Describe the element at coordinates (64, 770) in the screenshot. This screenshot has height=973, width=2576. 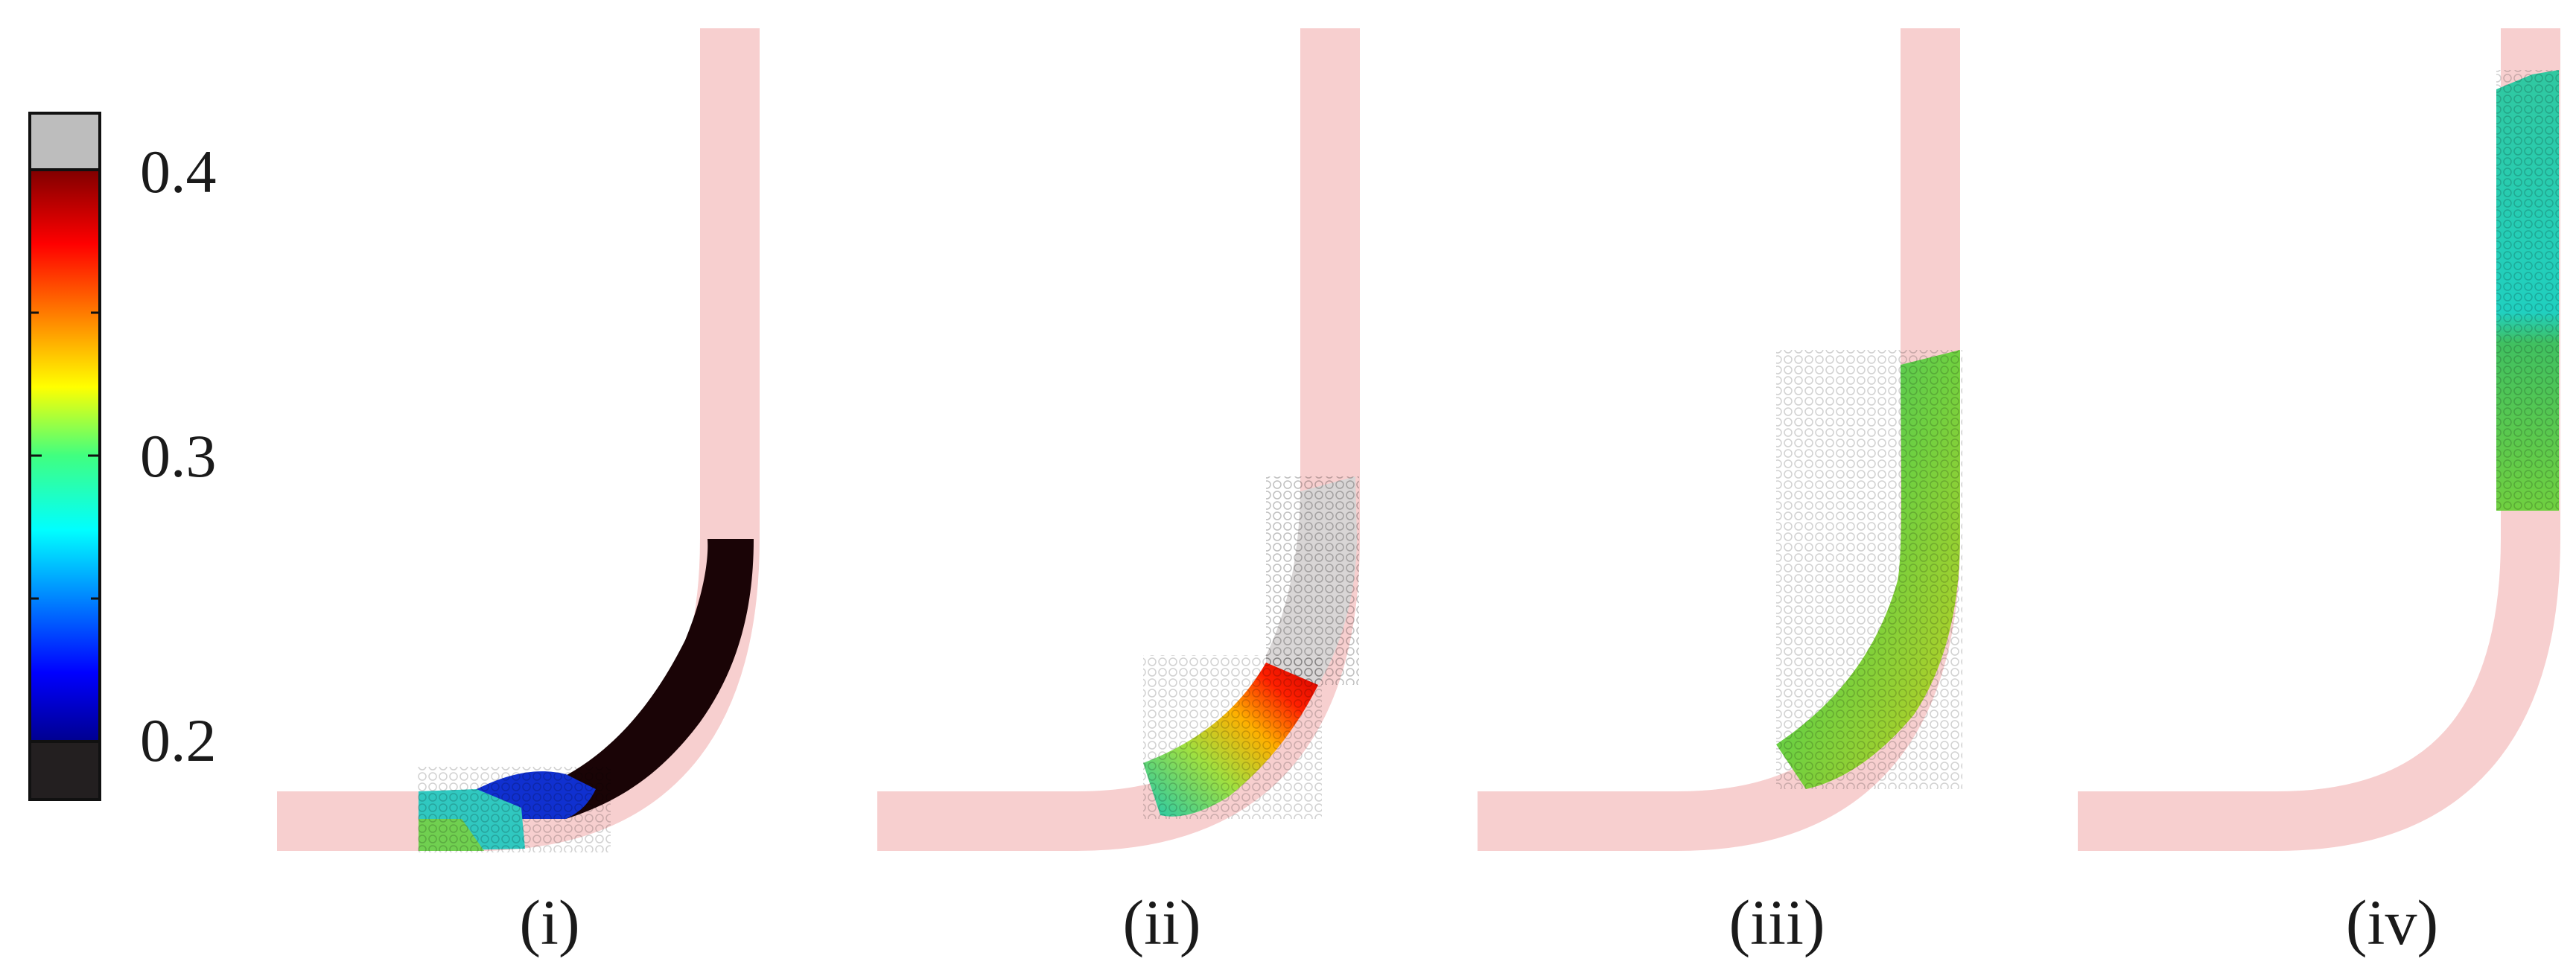
I see `colorbar-under-swatch` at that location.